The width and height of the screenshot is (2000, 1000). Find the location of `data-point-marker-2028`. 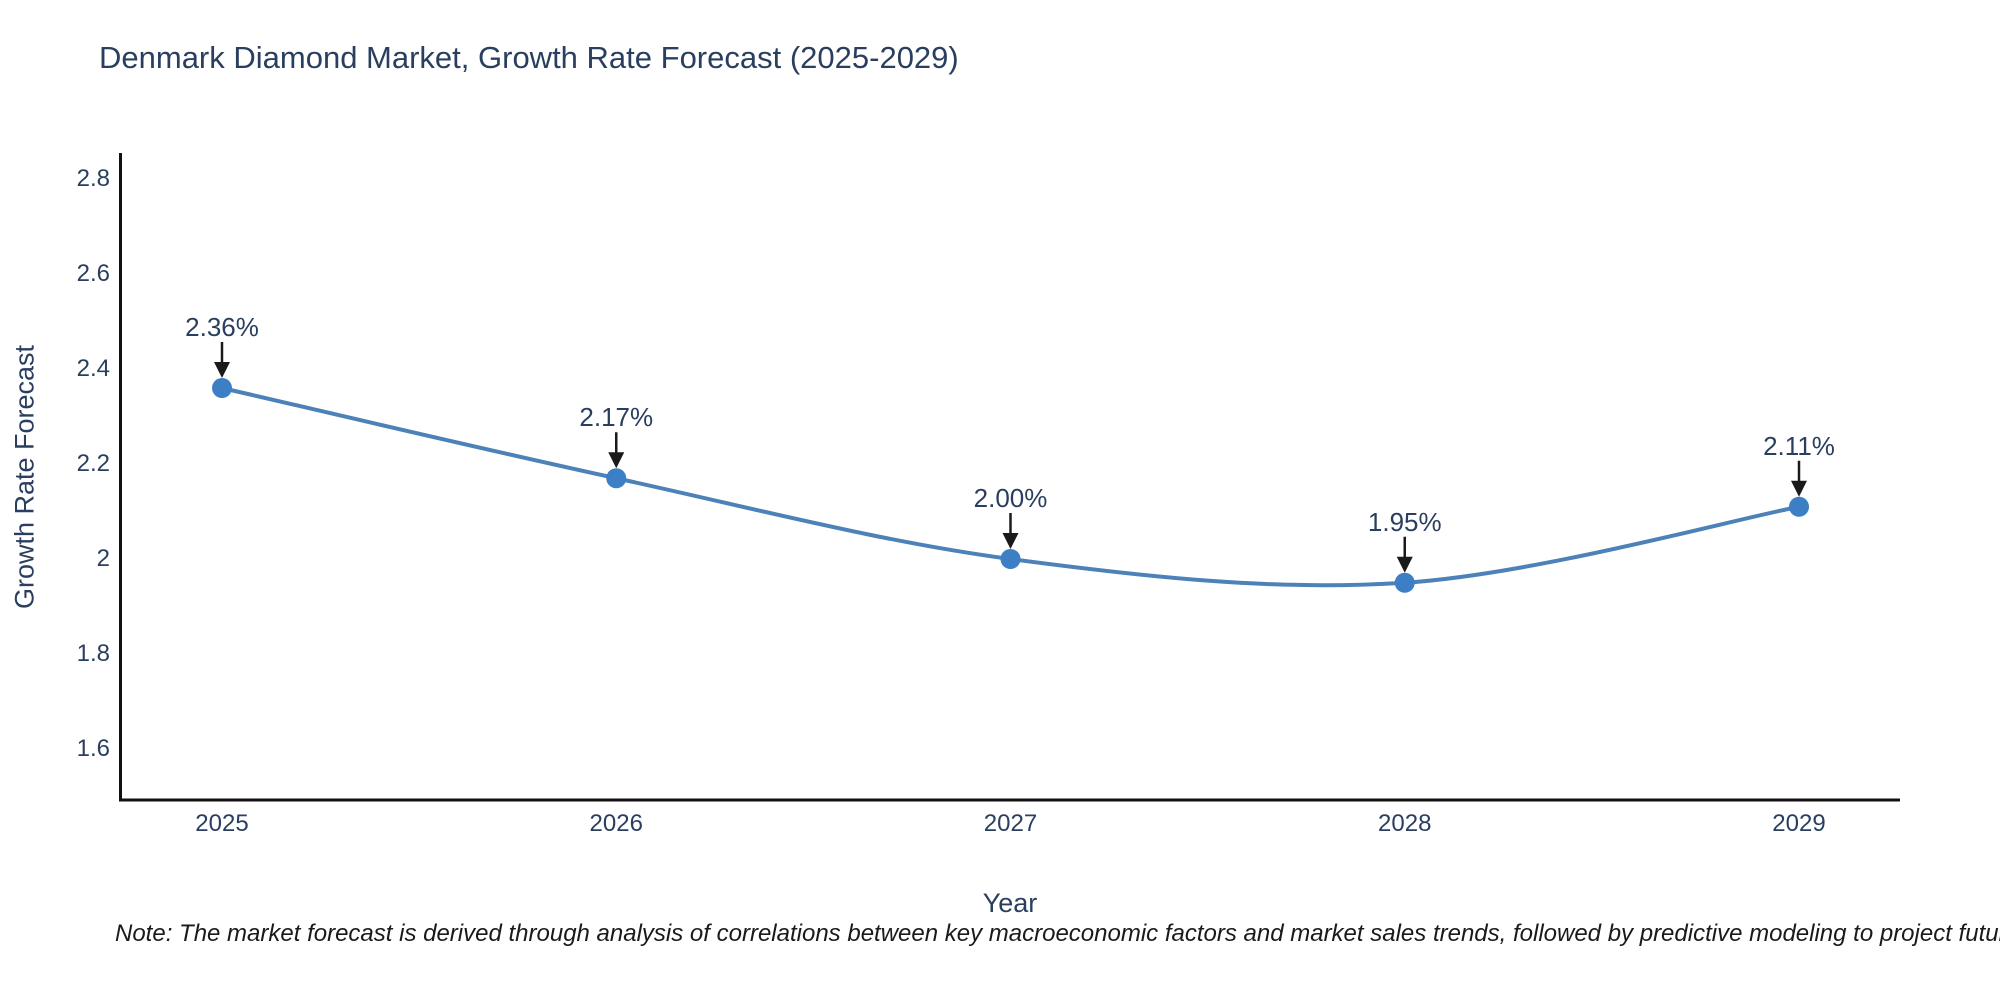

data-point-marker-2028 is located at coordinates (1404, 582).